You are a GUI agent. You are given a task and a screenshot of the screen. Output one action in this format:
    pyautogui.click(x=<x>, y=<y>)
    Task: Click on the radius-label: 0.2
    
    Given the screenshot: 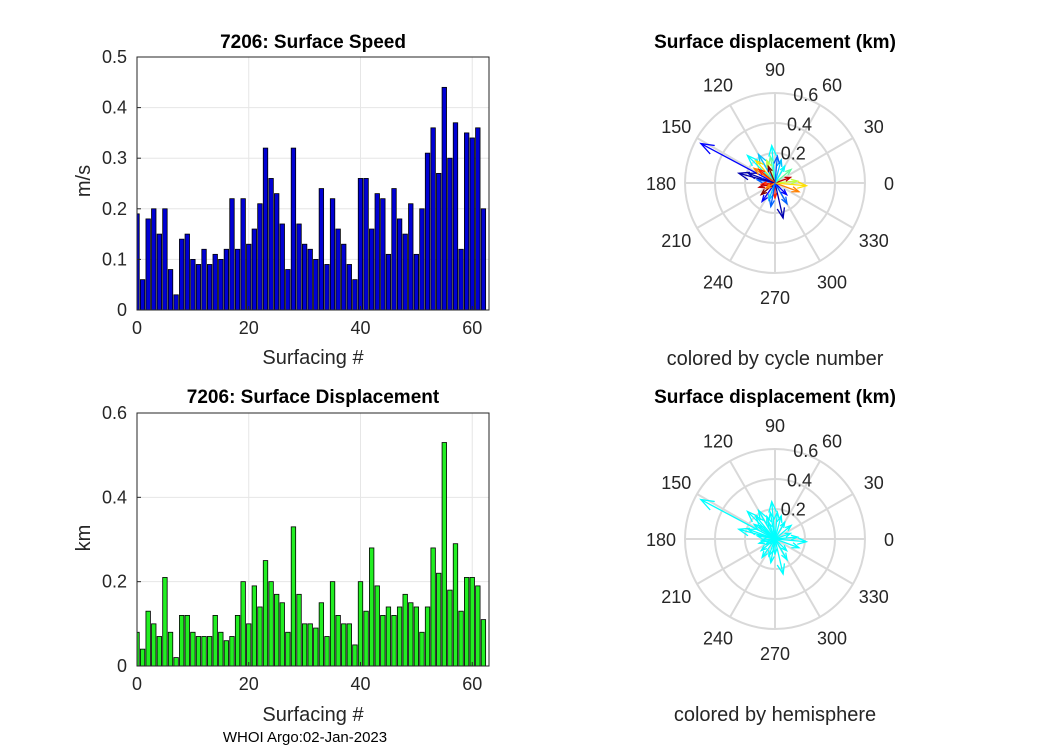 What is the action you would take?
    pyautogui.click(x=793, y=510)
    